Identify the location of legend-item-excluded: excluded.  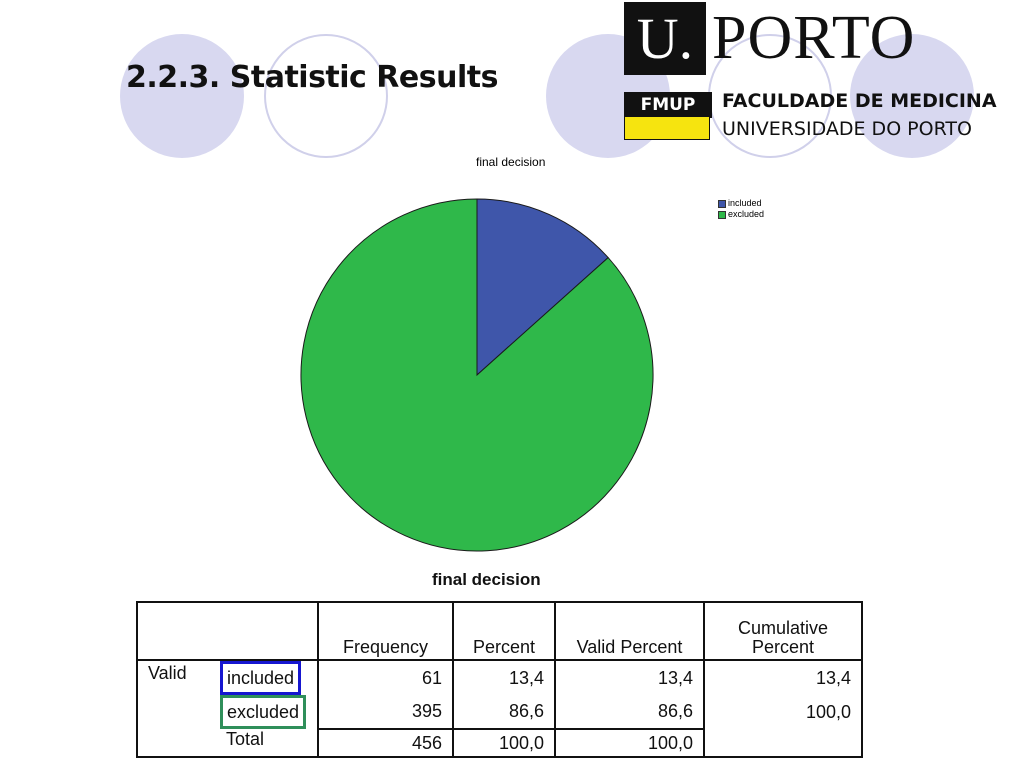
(741, 214).